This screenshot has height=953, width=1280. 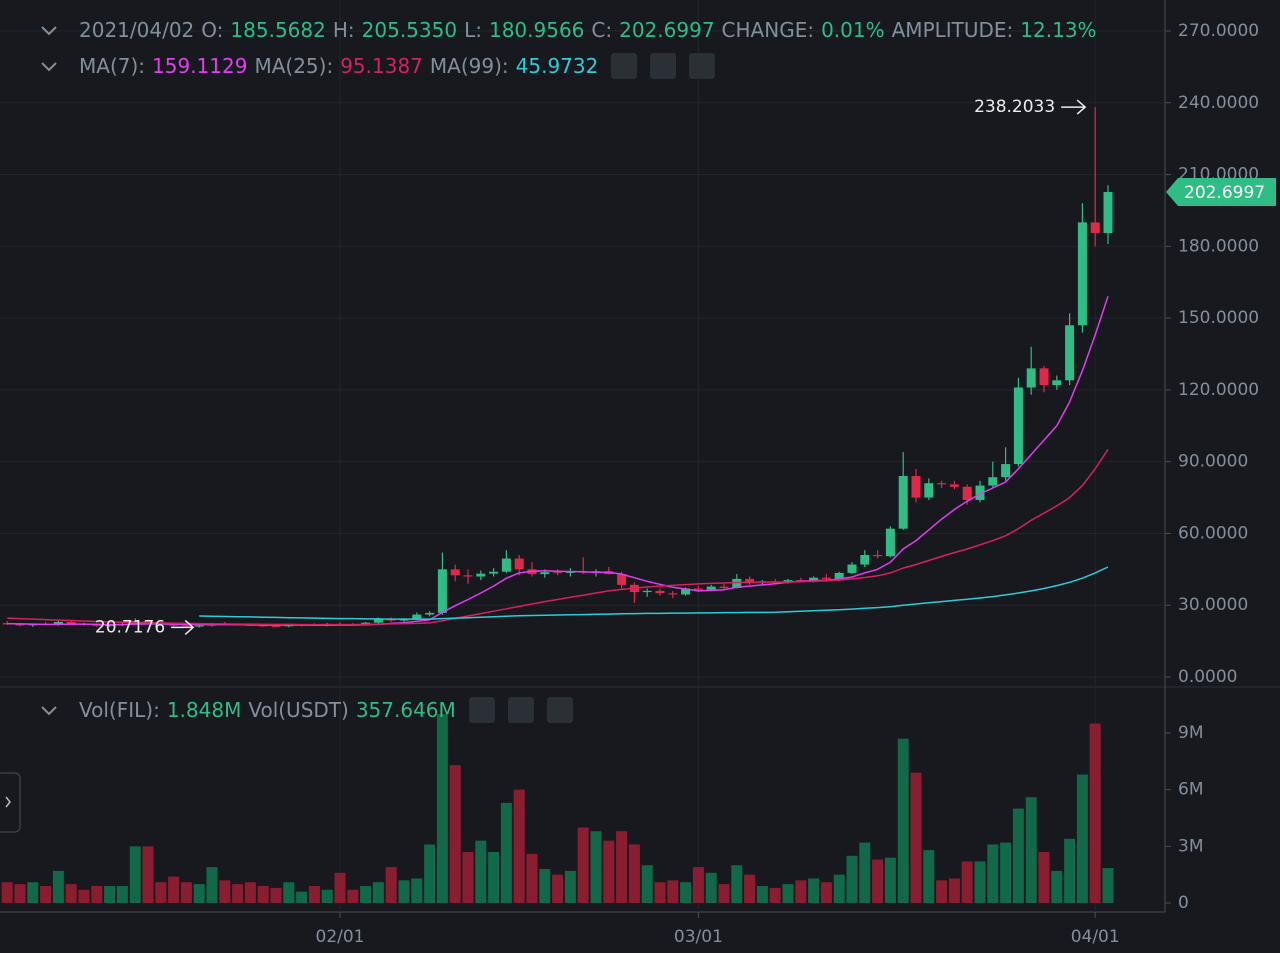 I want to click on volume-value: 1.848M, so click(x=204, y=710).